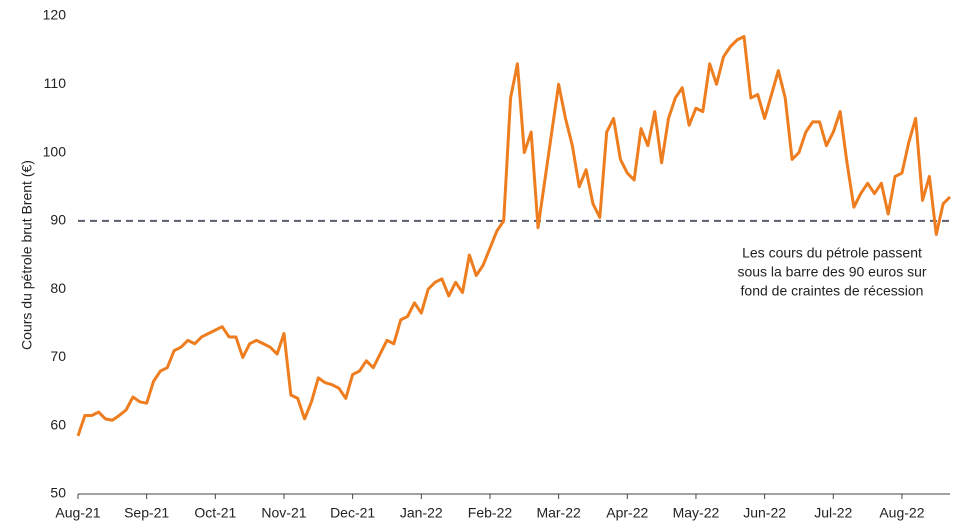 The height and width of the screenshot is (530, 966). What do you see at coordinates (58, 220) in the screenshot?
I see `y-tick-label: 90` at bounding box center [58, 220].